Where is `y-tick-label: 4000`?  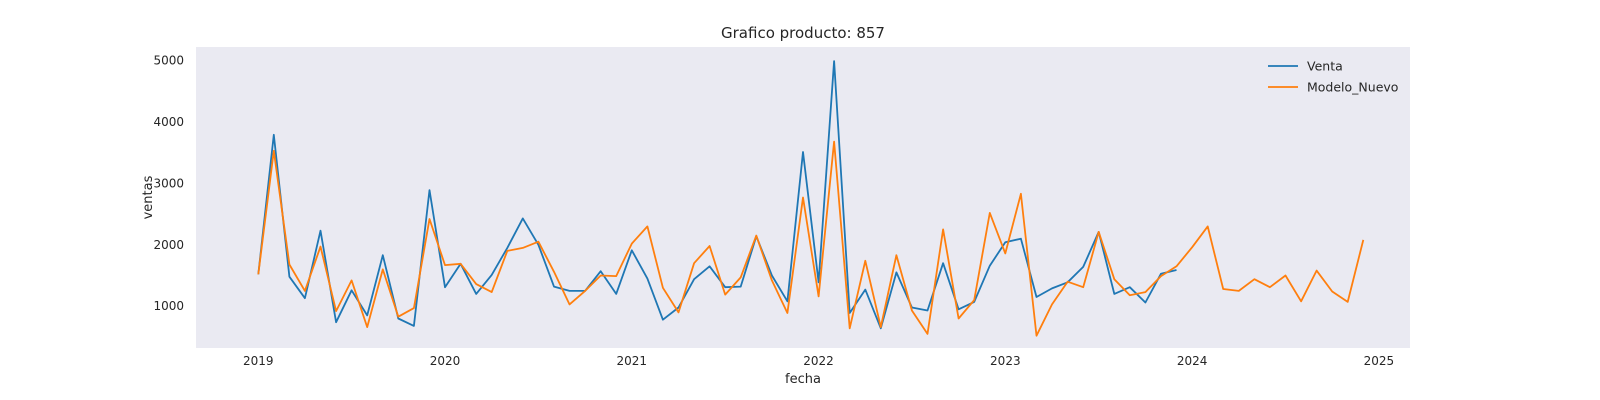
y-tick-label: 4000 is located at coordinates (168, 122).